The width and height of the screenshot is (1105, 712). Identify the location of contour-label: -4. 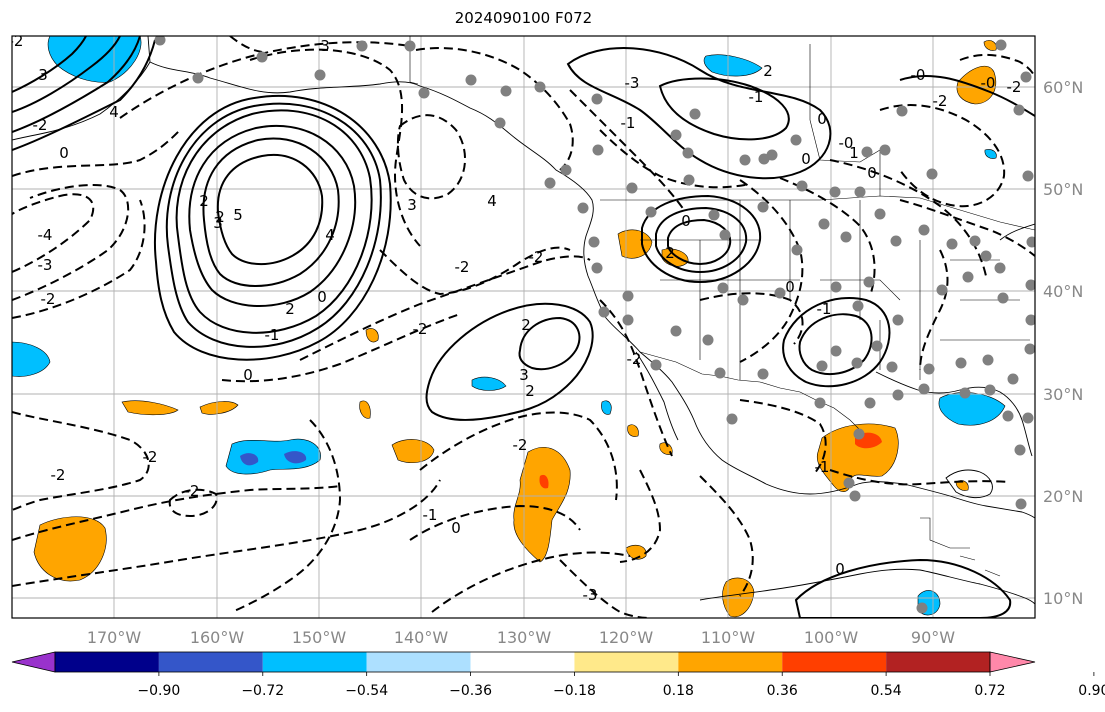
(45, 235).